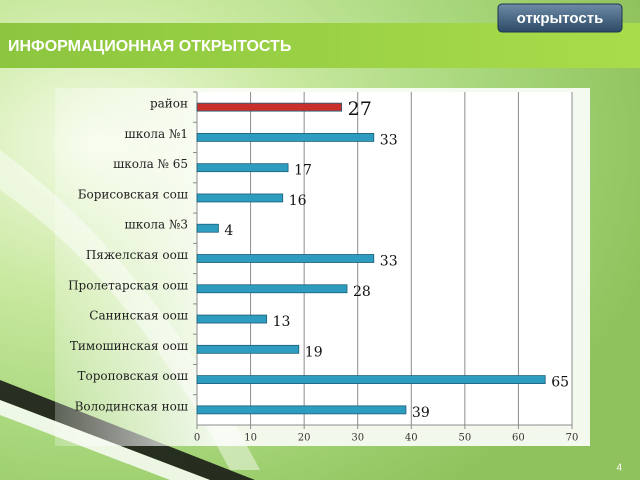 This screenshot has width=640, height=480. I want to click on y-tick-label: школа №1, so click(156, 134).